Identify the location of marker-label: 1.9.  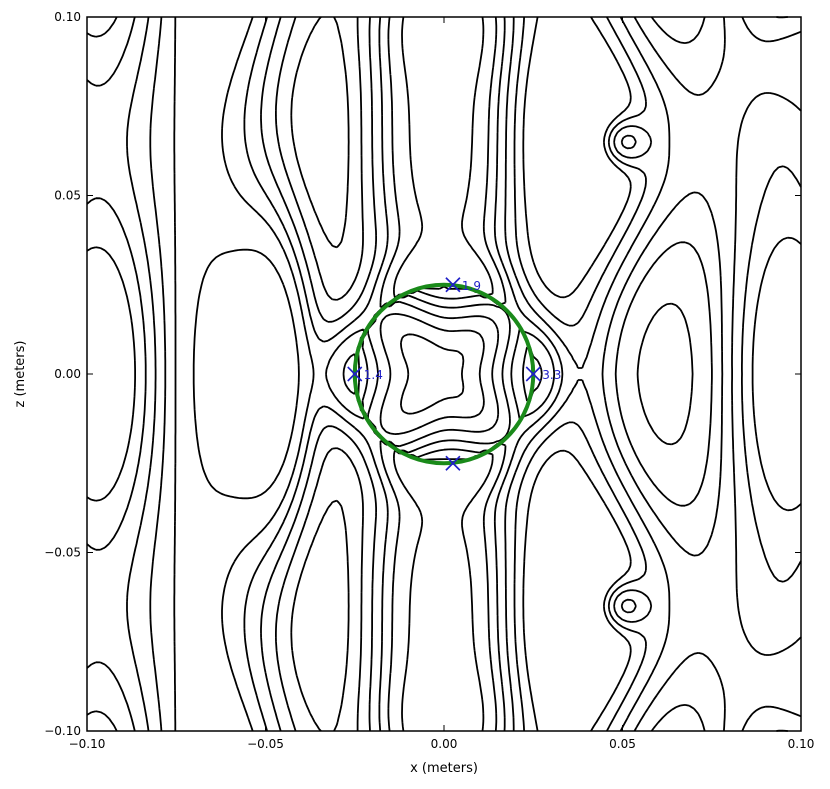
(471, 286).